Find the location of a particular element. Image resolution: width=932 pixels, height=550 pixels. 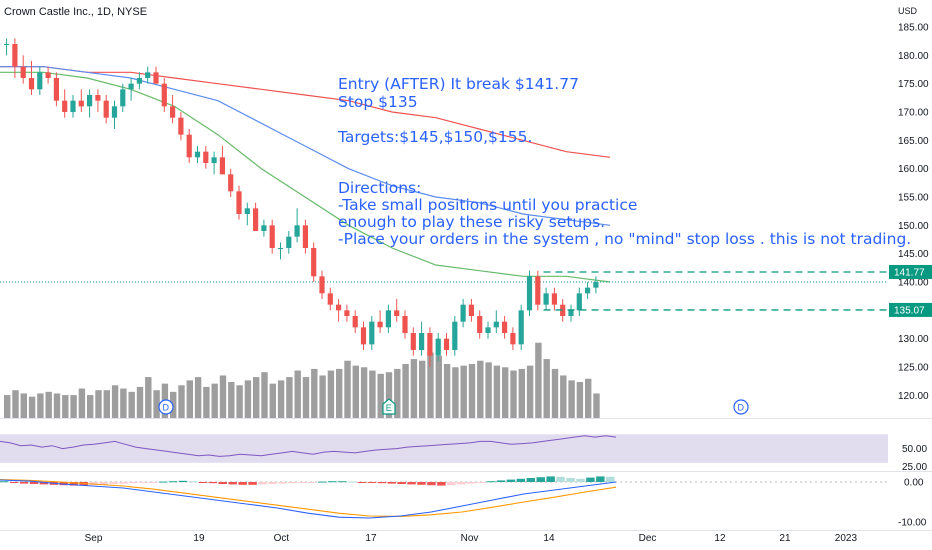

x-axis-tick-label: 21 is located at coordinates (785, 538).